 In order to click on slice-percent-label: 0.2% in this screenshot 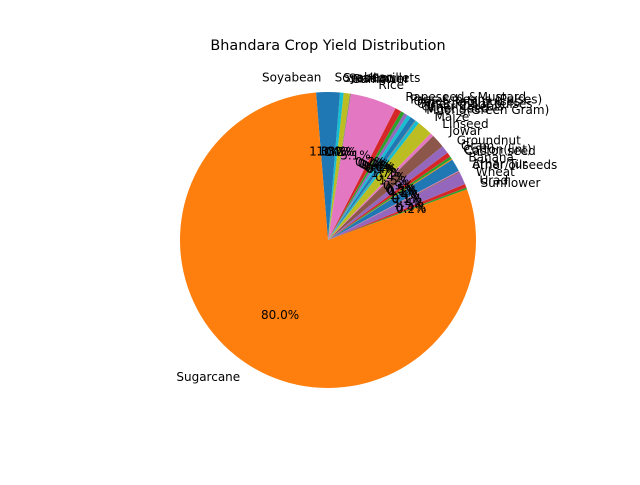, I will do `click(411, 209)`.